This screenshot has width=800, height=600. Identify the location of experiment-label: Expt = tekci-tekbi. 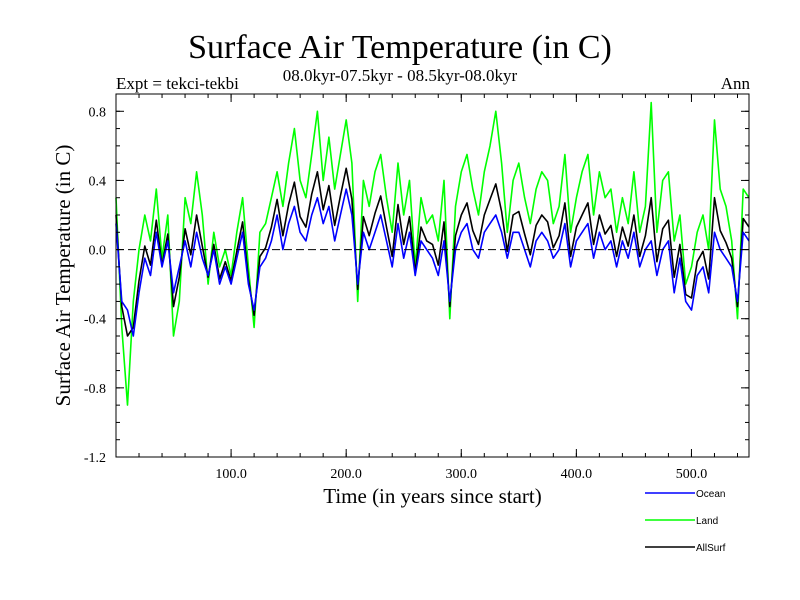
(177, 83).